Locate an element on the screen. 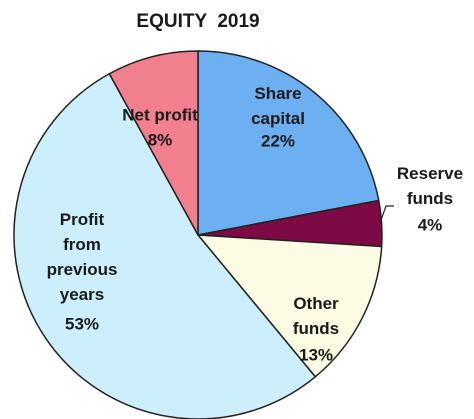 The width and height of the screenshot is (474, 419). slice-label: Reserve funds is located at coordinates (430, 186).